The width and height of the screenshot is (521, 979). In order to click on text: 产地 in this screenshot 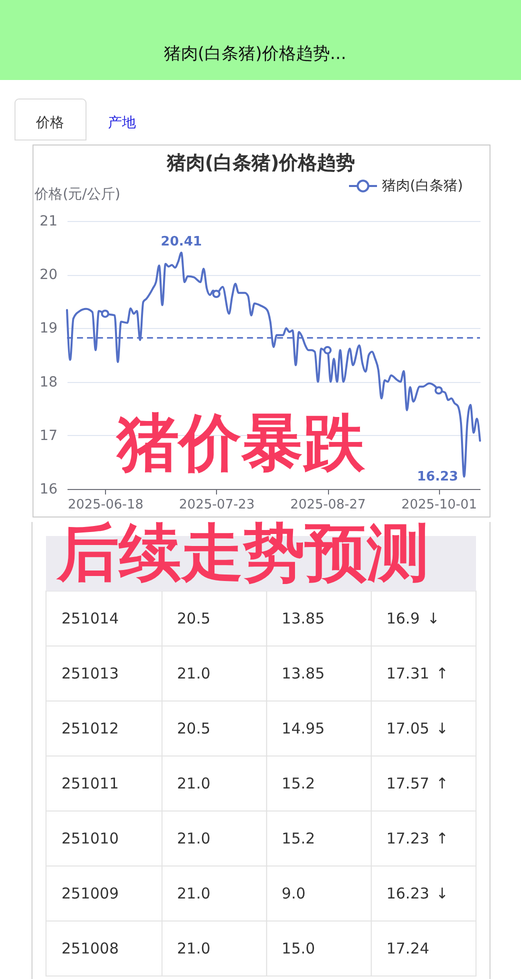, I will do `click(122, 123)`.